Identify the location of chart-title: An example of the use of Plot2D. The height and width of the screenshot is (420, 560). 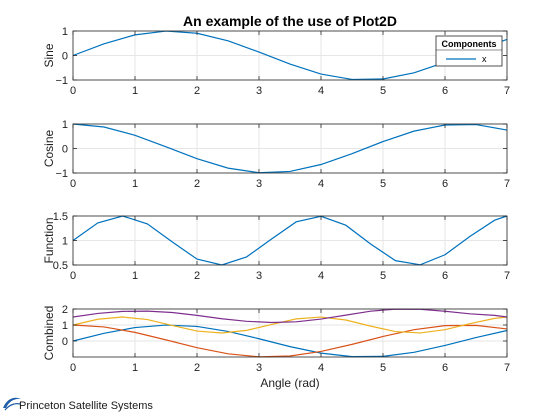
(290, 21).